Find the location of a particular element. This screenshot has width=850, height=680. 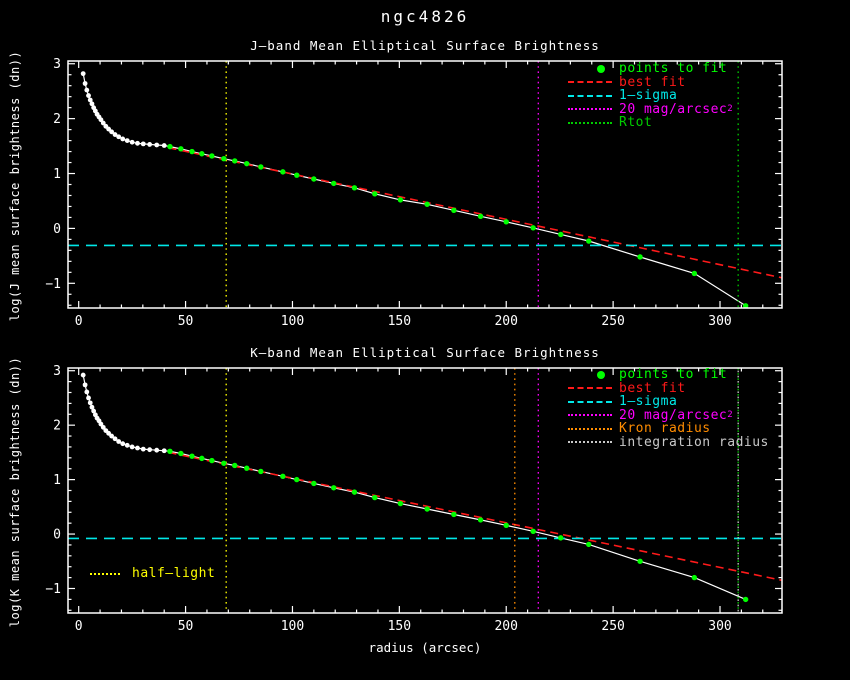

half-light-swatch is located at coordinates (105, 573).